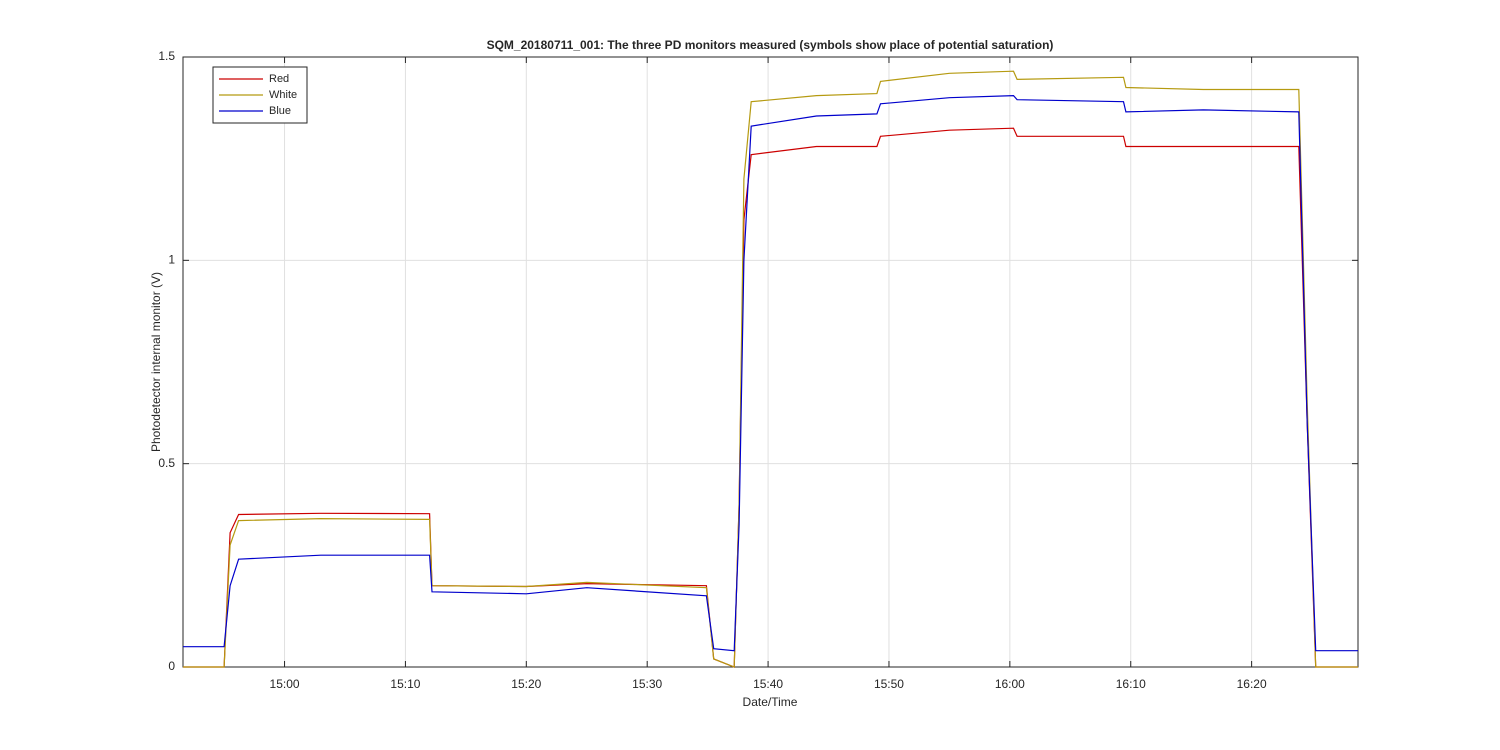 Image resolution: width=1500 pixels, height=750 pixels. What do you see at coordinates (768, 684) in the screenshot?
I see `x-tick-label: 15:40` at bounding box center [768, 684].